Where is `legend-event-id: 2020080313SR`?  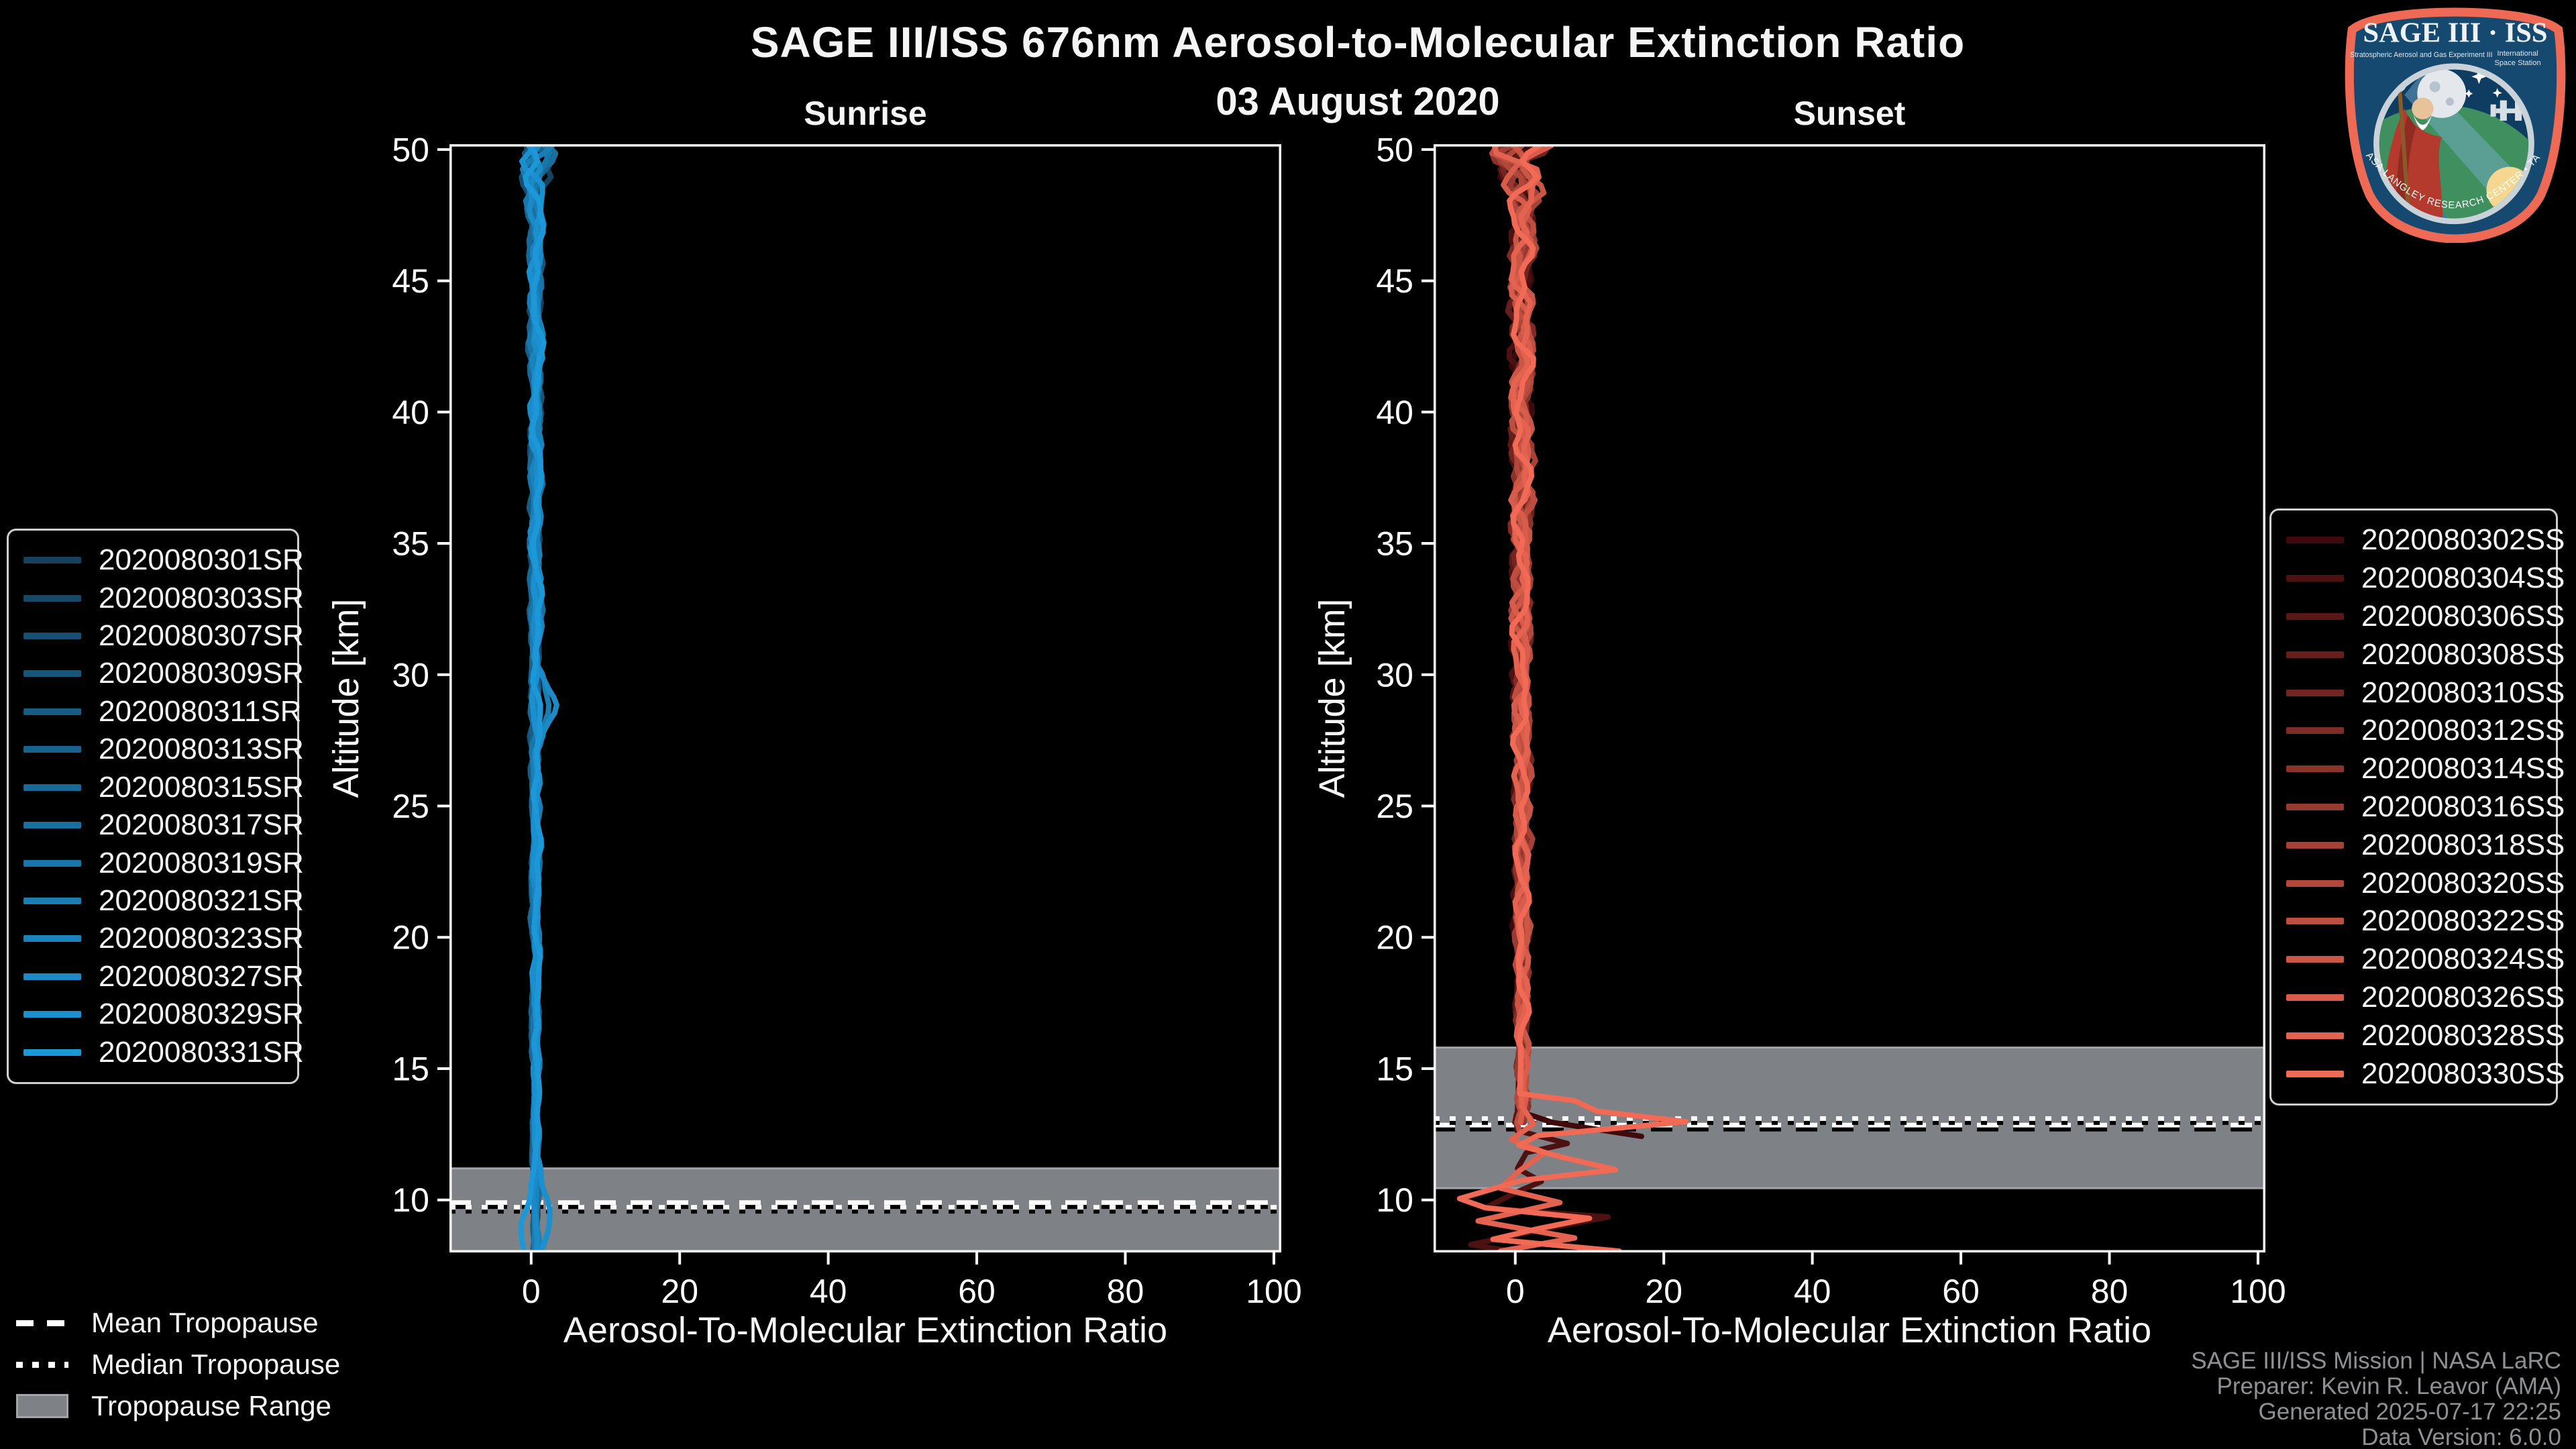 legend-event-id: 2020080313SR is located at coordinates (201, 749).